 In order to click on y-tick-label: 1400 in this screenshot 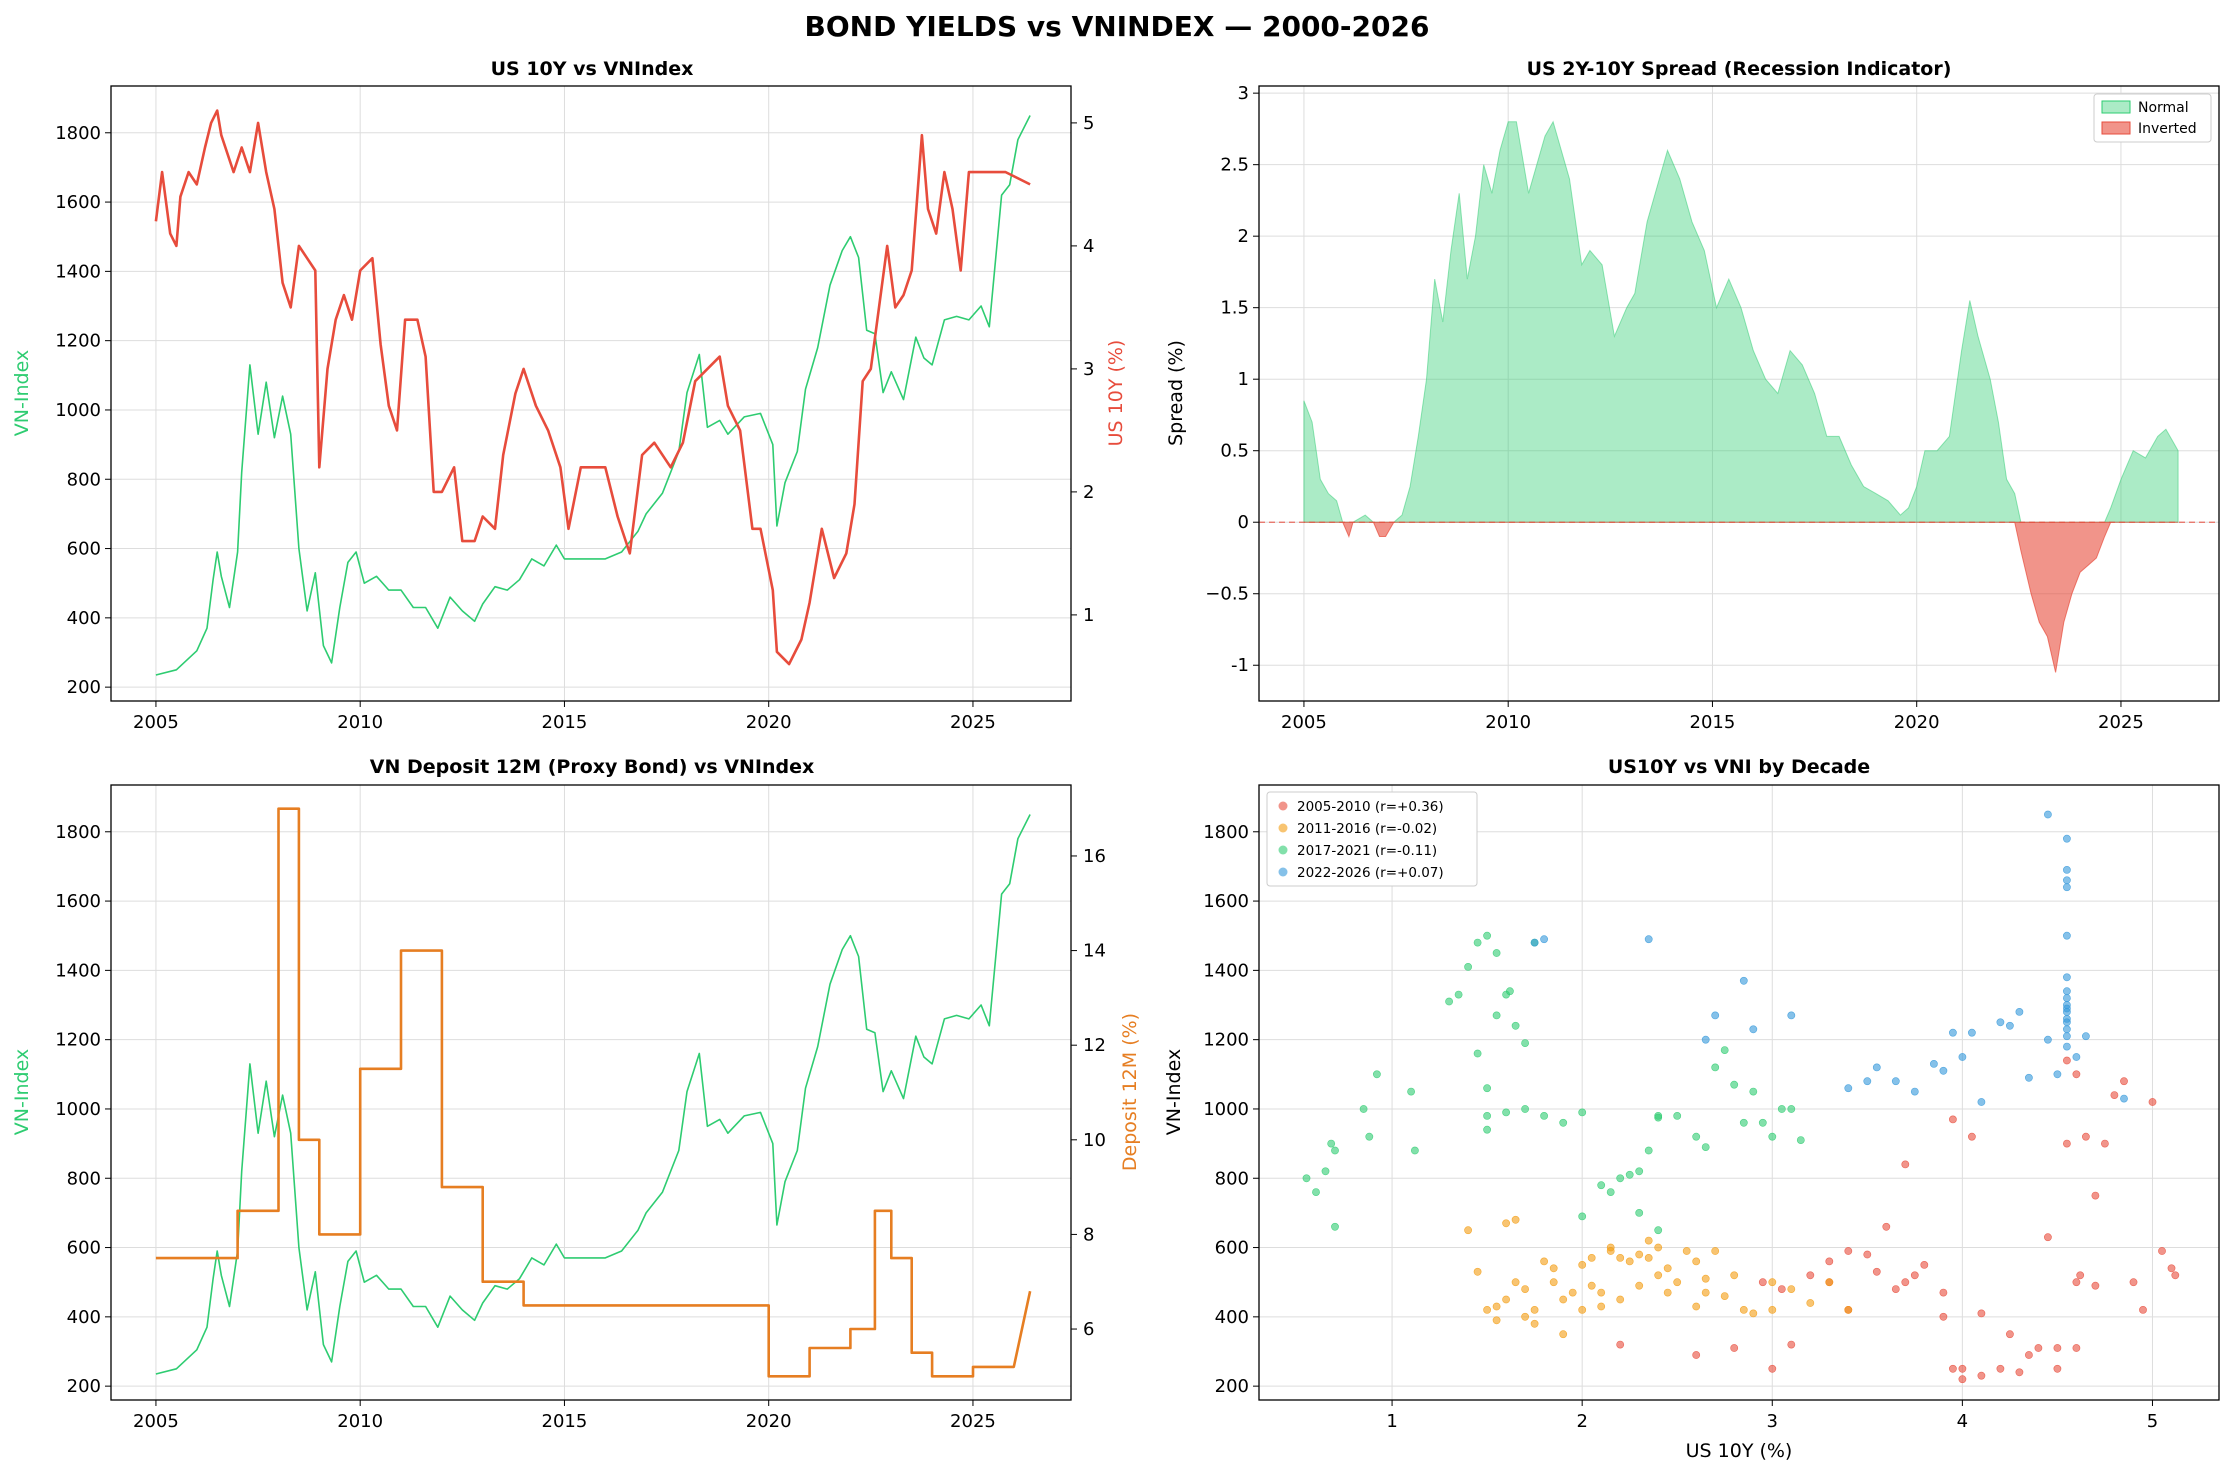, I will do `click(1226, 970)`.